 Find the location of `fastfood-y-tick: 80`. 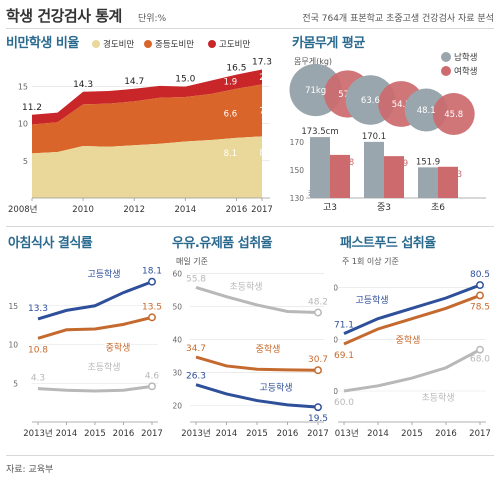

fastfood-y-tick: 80 is located at coordinates (336, 288).